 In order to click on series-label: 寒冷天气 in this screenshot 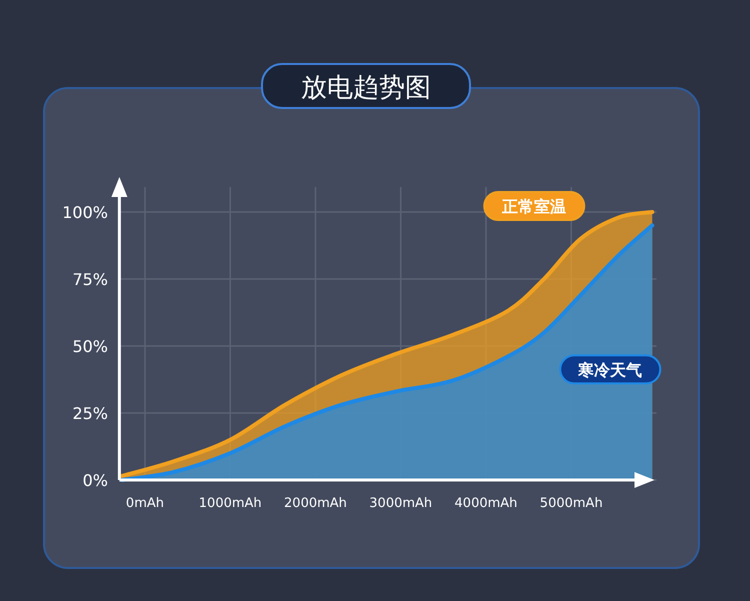, I will do `click(609, 370)`.